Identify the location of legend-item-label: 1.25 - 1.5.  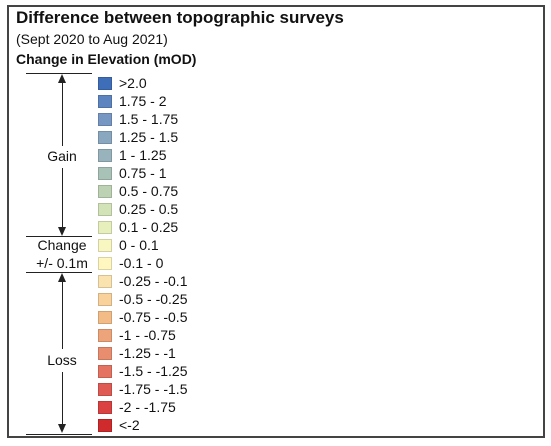
(149, 137).